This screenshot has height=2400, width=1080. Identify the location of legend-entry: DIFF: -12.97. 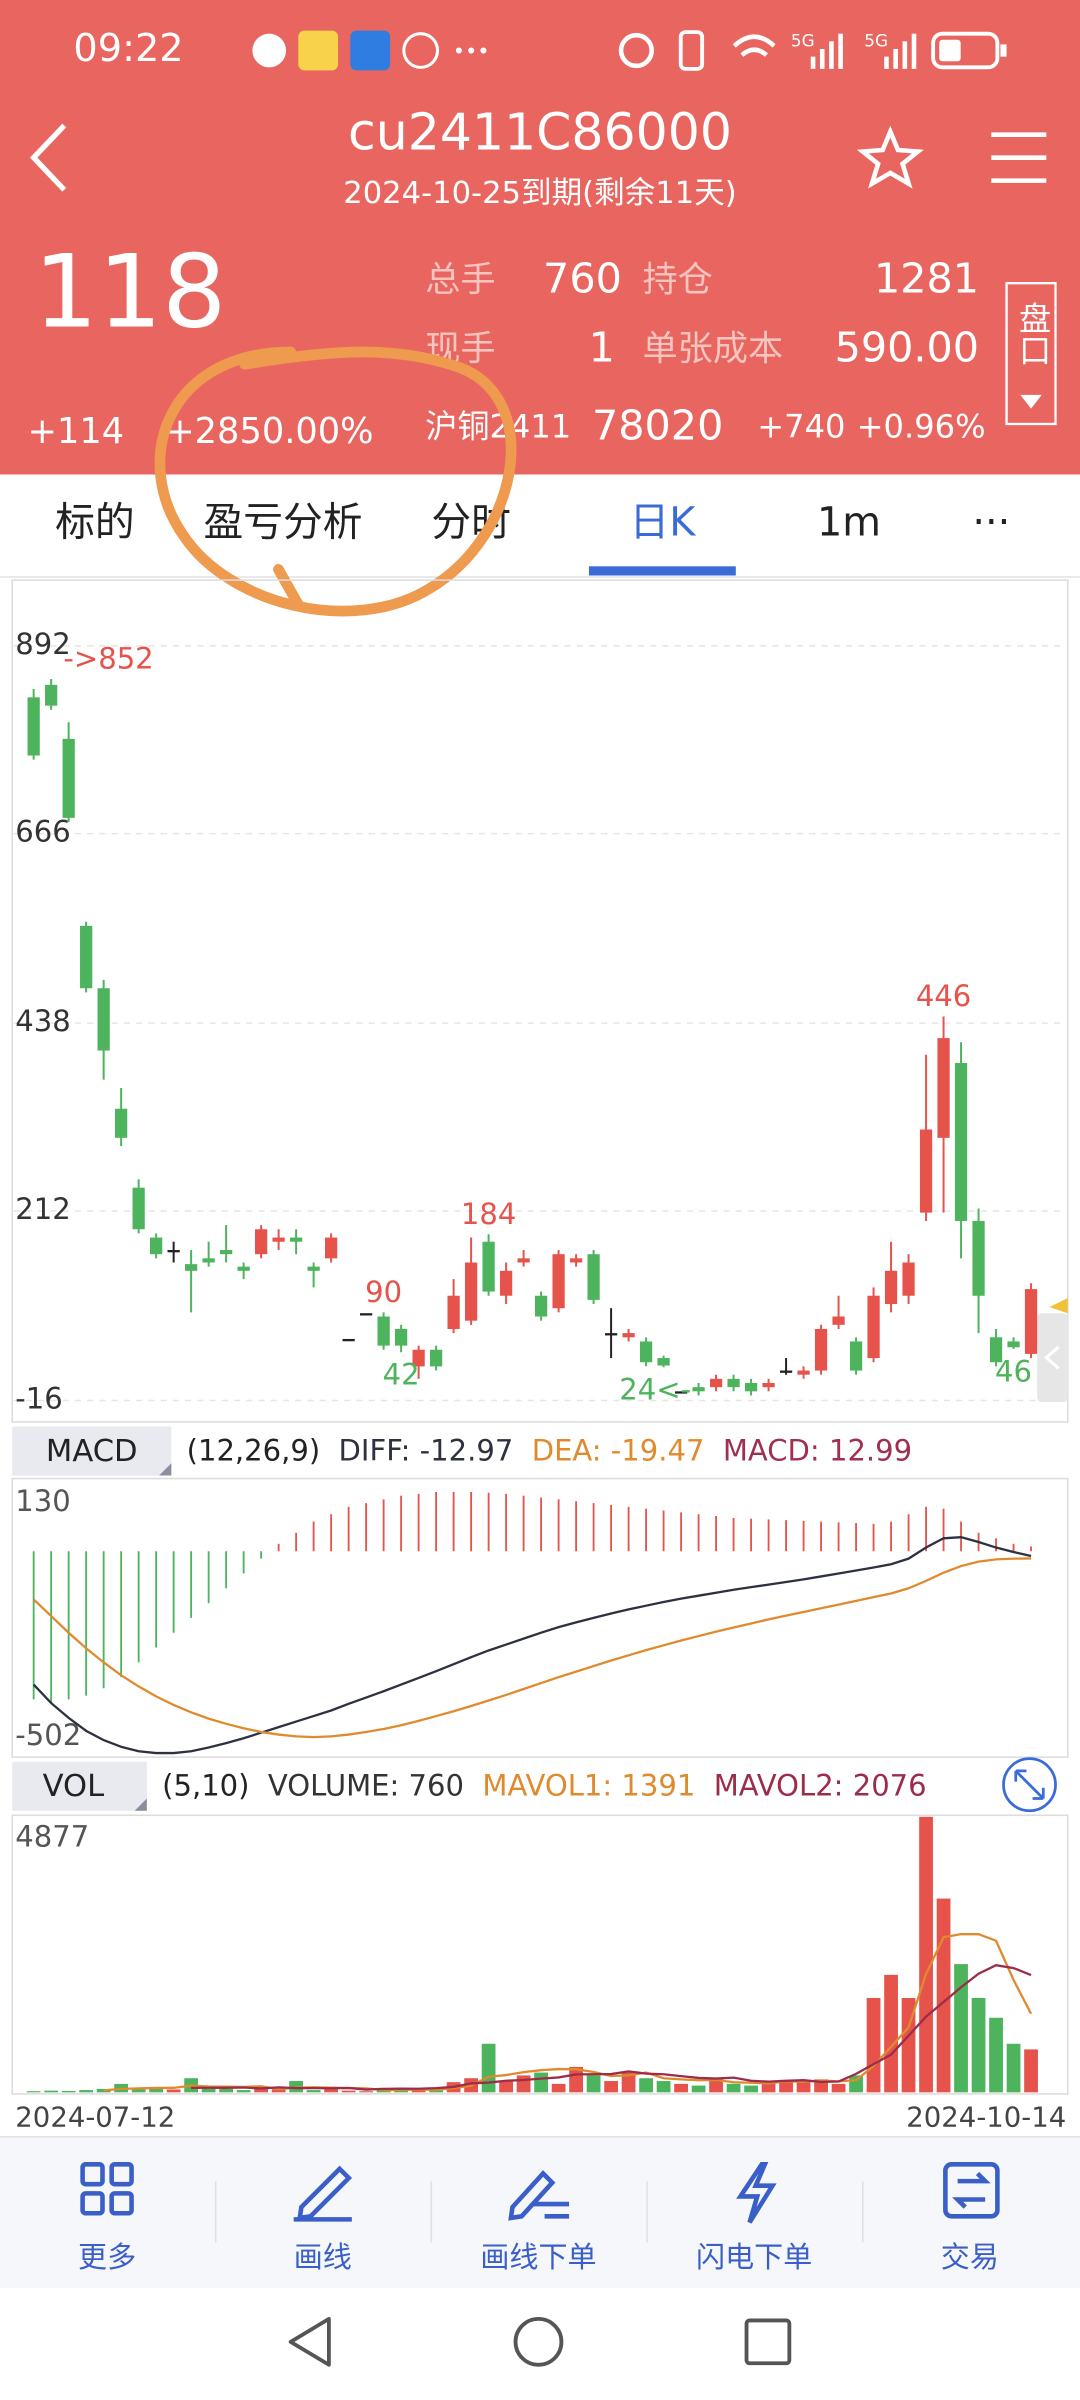
(426, 1451).